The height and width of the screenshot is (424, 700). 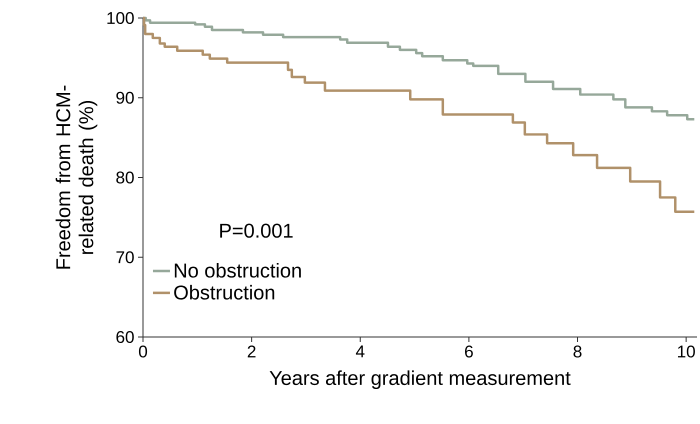 I want to click on y-axis-title: Freedom from HCM-related death (%), so click(x=77, y=177).